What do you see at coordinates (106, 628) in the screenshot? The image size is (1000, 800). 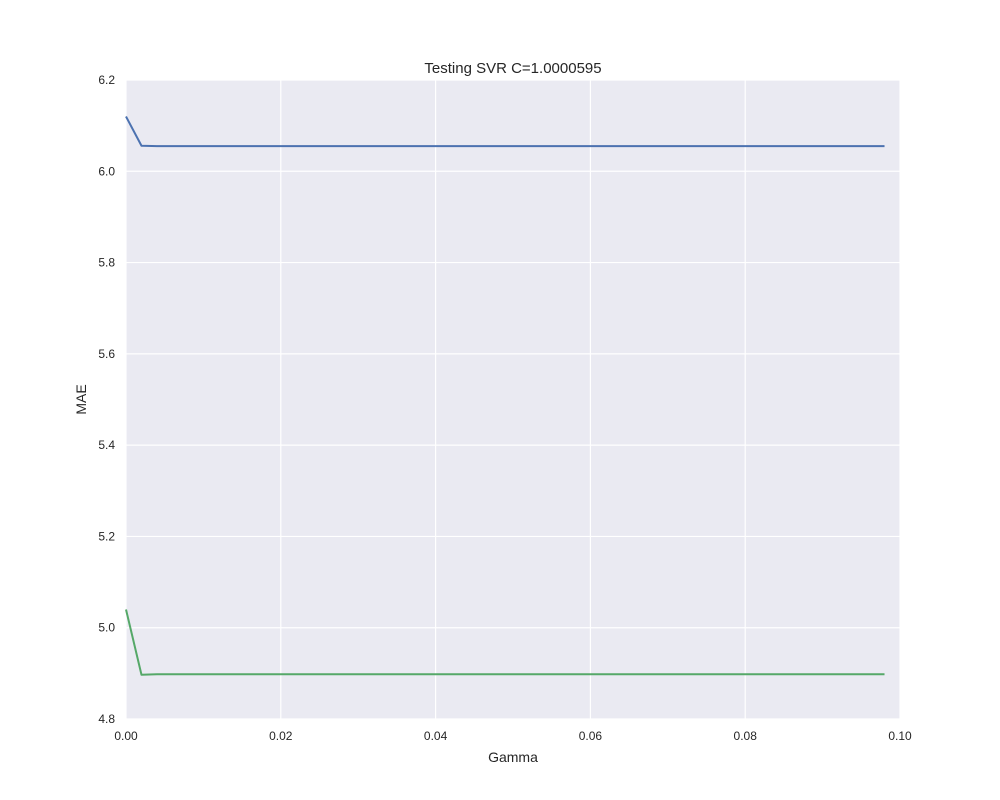 I see `y-tick-label: 5.0` at bounding box center [106, 628].